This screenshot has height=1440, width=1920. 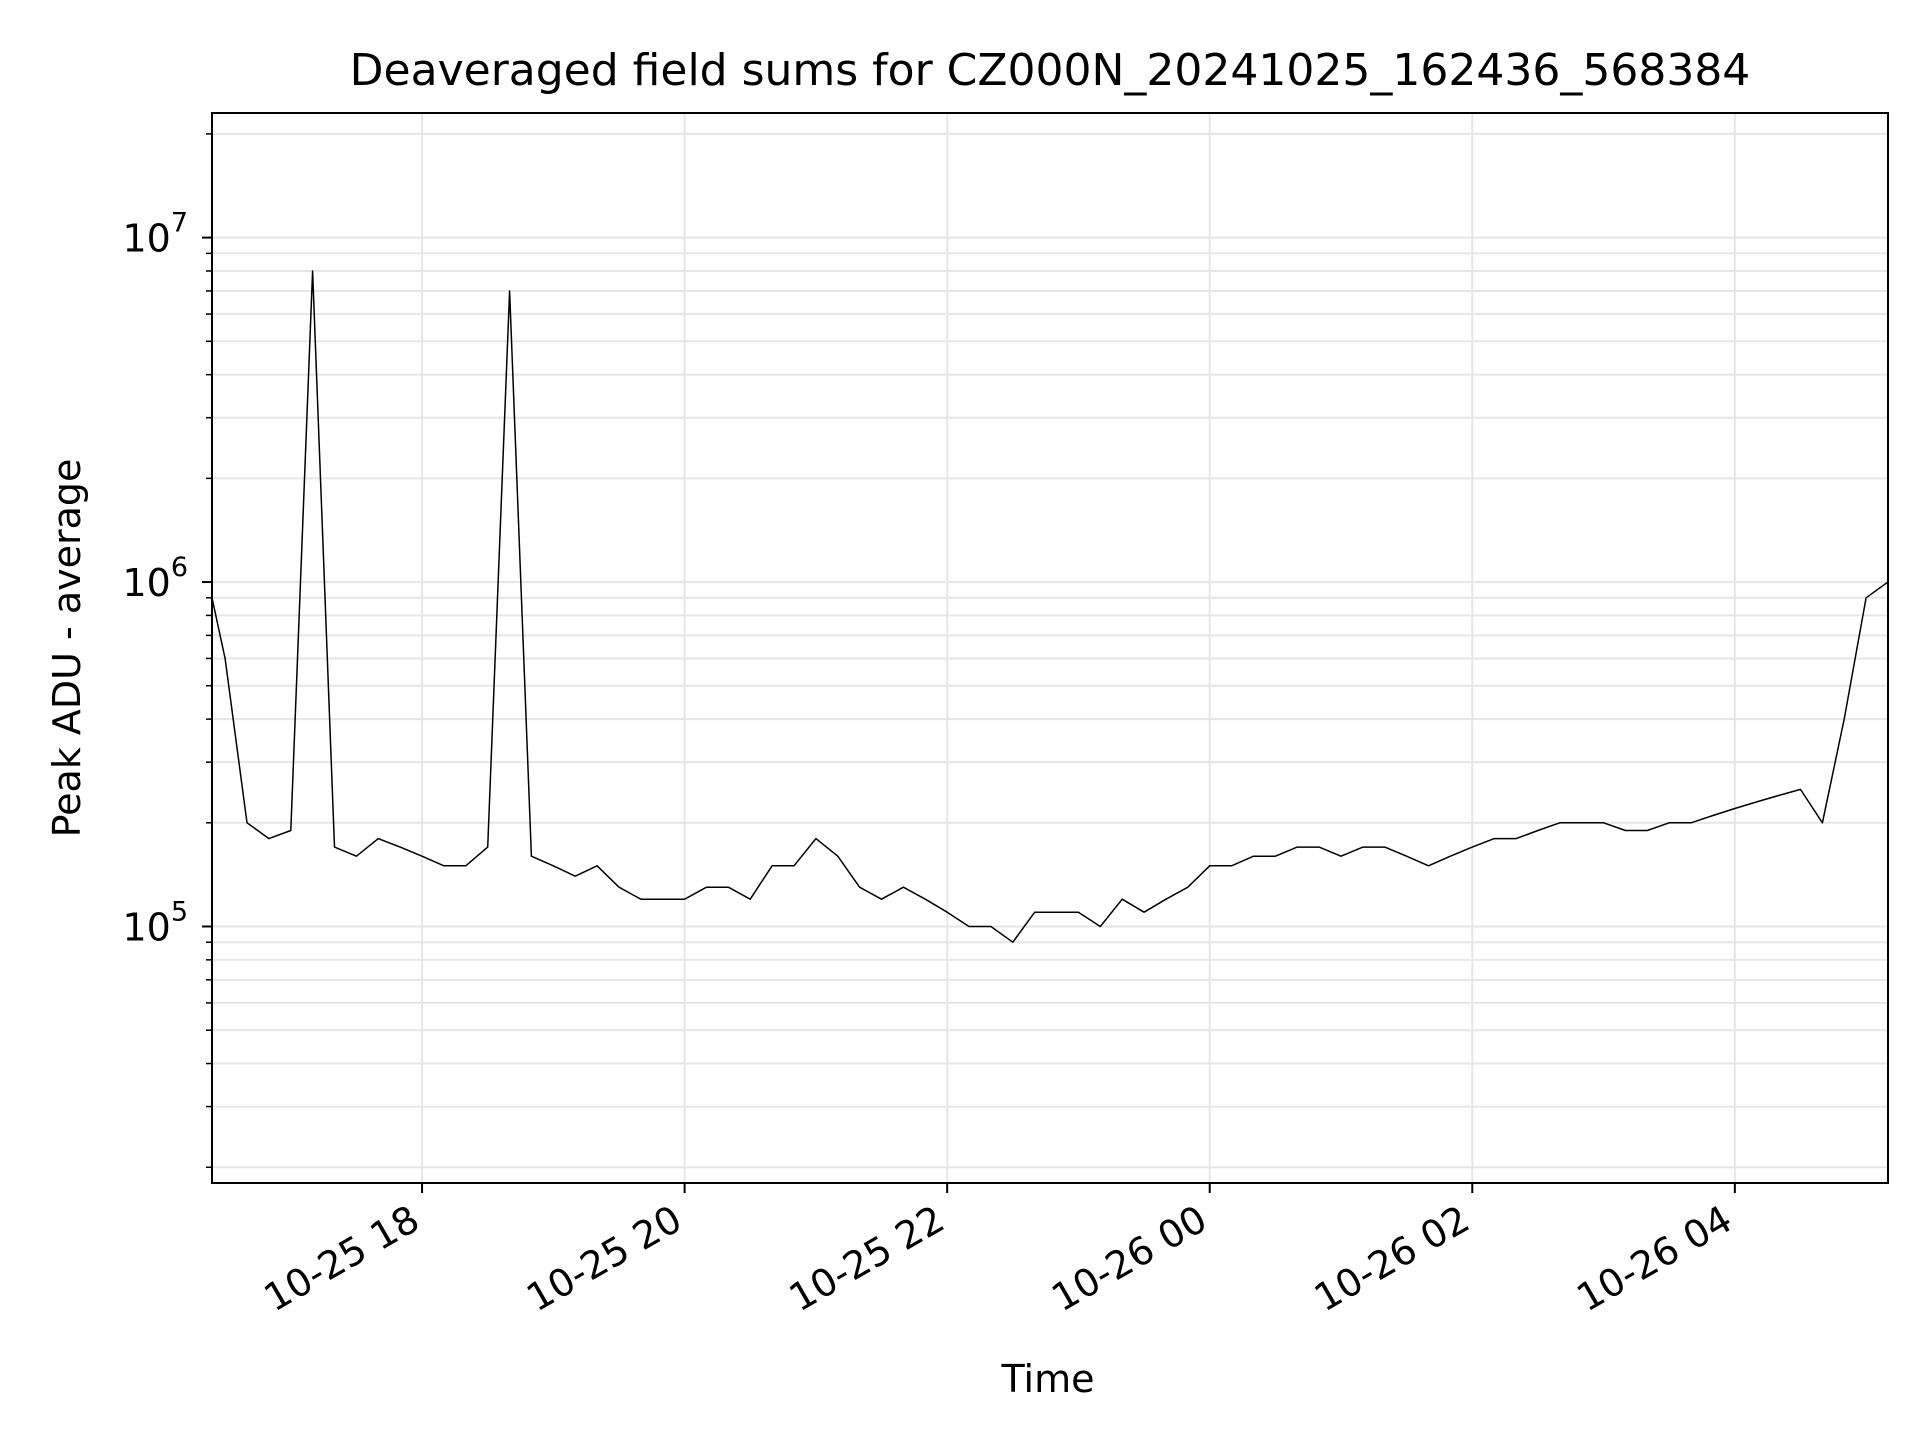 I want to click on y-axis-label: Peak ADU - average, so click(x=67, y=648).